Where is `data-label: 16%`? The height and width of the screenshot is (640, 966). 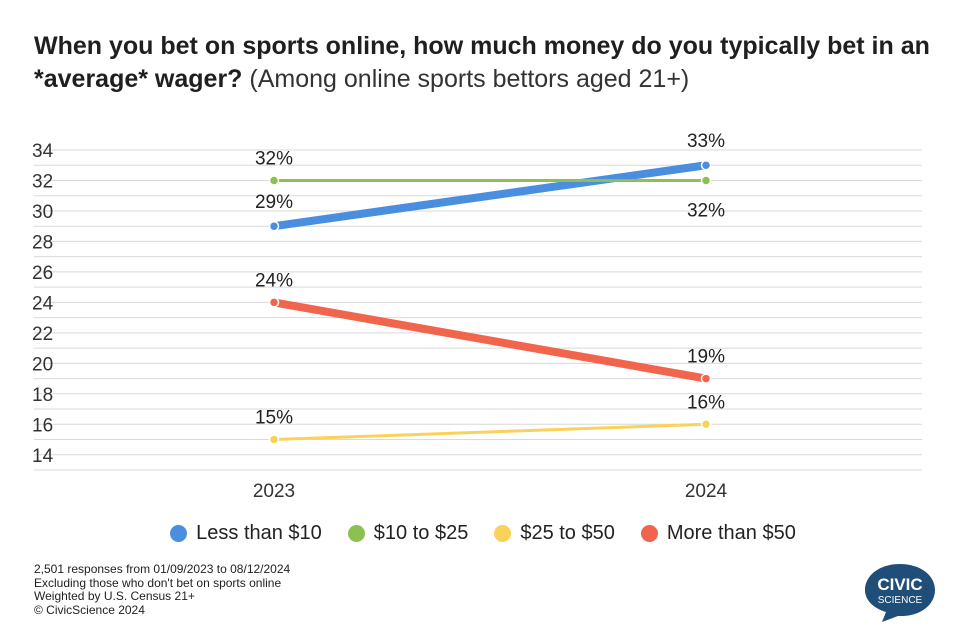
data-label: 16% is located at coordinates (706, 402).